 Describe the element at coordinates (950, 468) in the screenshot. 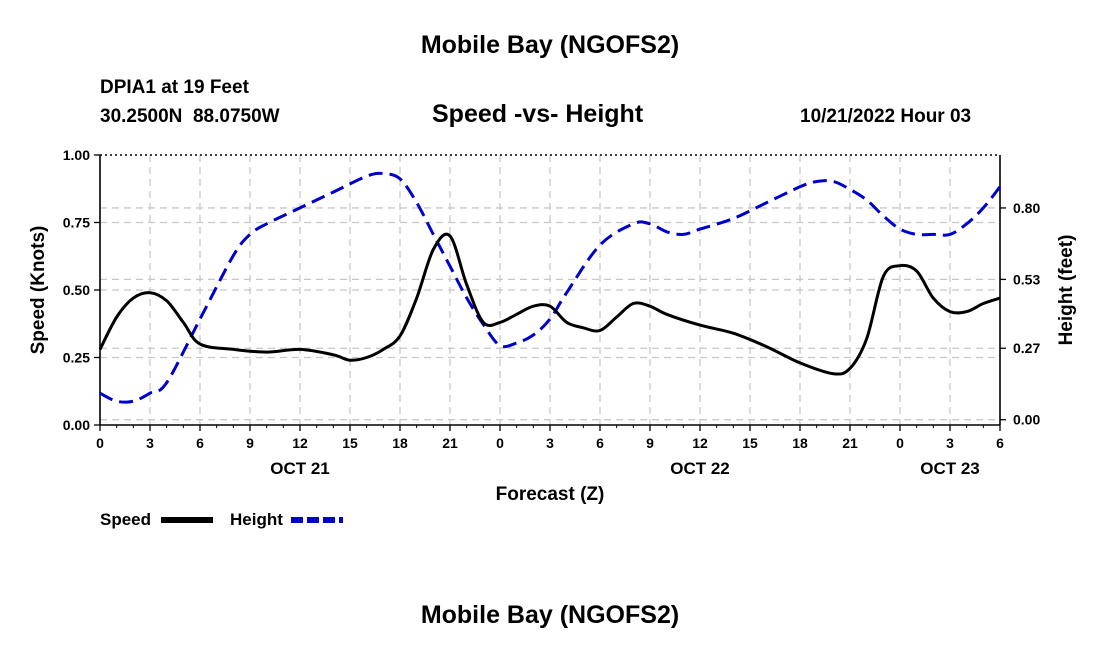

I see `date-label: OCT 23` at that location.